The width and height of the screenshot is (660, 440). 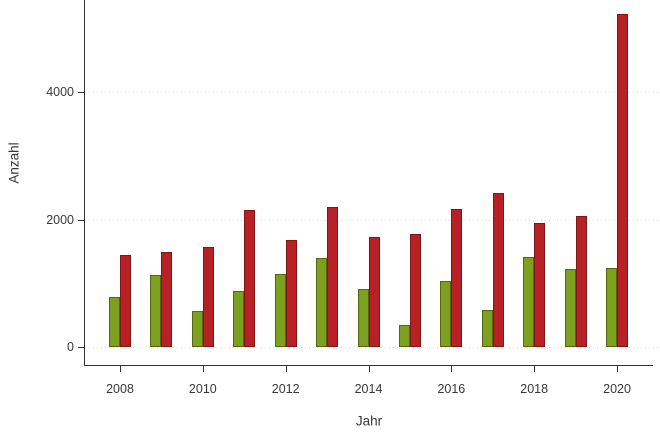 What do you see at coordinates (114, 322) in the screenshot?
I see `bar-2008-green-series` at bounding box center [114, 322].